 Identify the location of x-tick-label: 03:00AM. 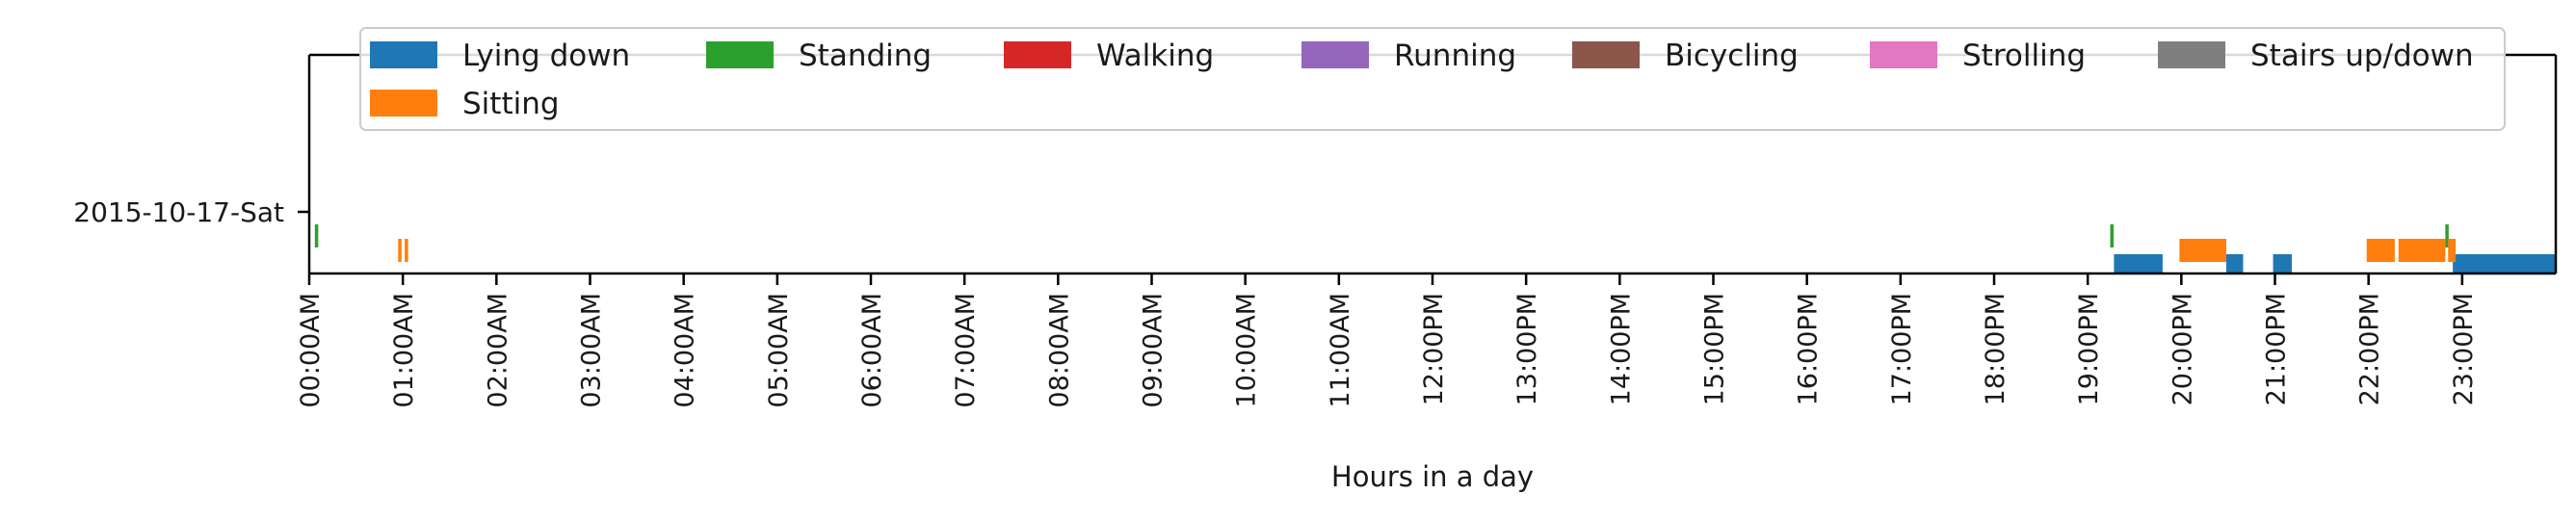
(592, 351).